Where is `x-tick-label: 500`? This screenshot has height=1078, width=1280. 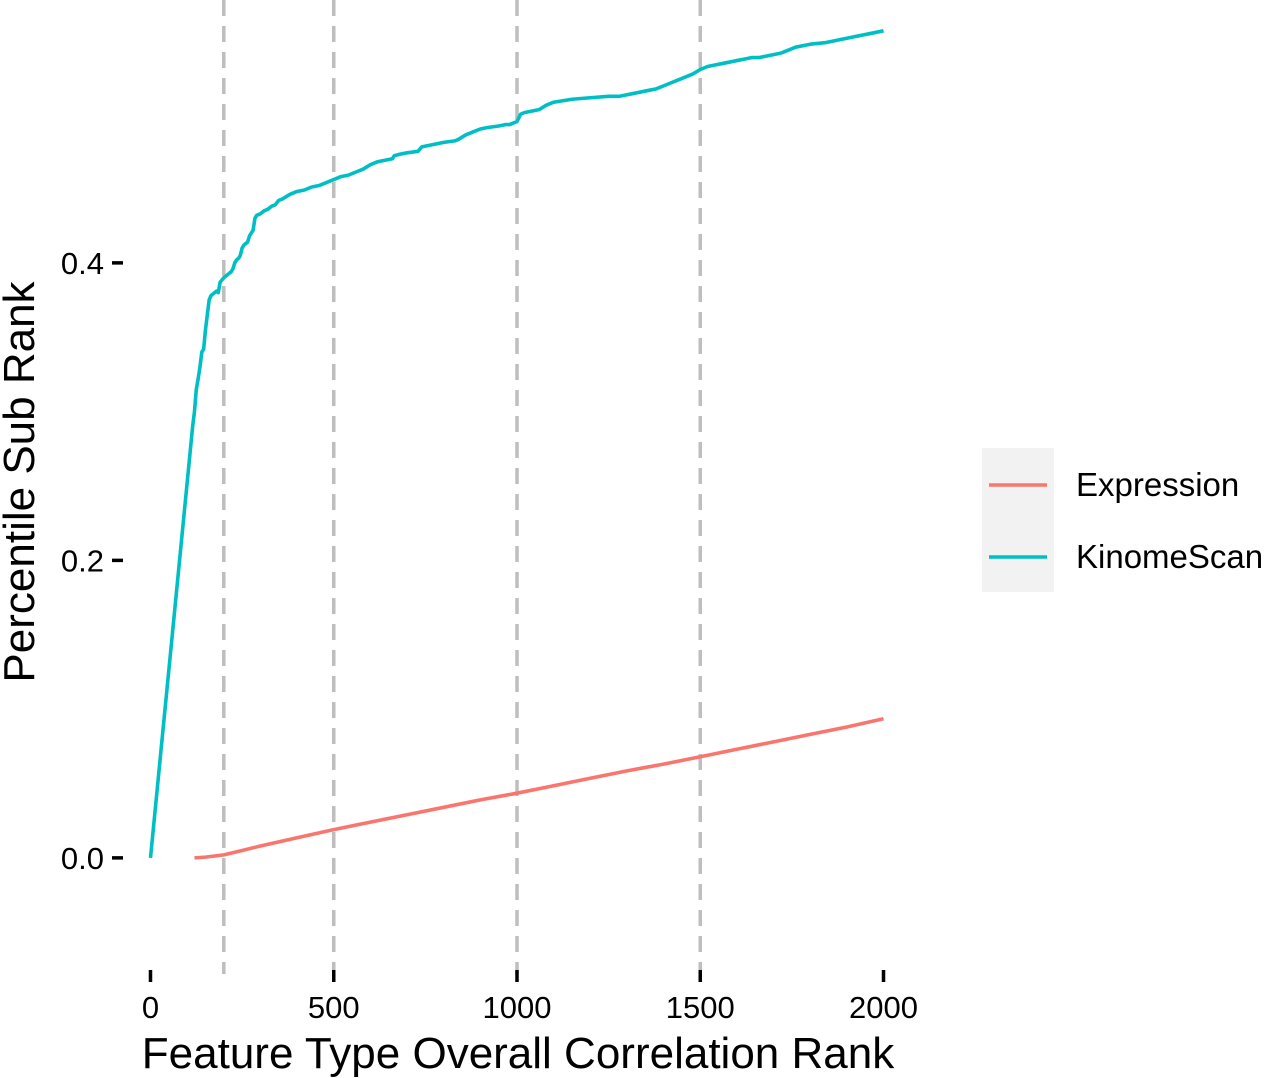 x-tick-label: 500 is located at coordinates (334, 1007).